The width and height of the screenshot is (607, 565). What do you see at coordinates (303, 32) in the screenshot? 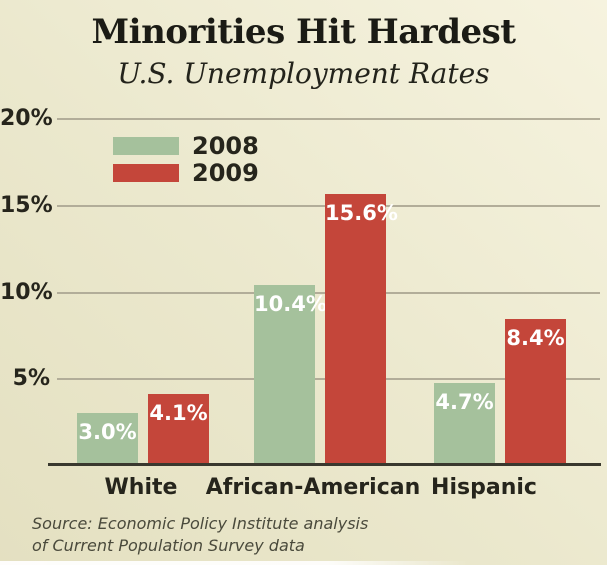
I see `chart-title: Minorities Hit Hardest` at bounding box center [303, 32].